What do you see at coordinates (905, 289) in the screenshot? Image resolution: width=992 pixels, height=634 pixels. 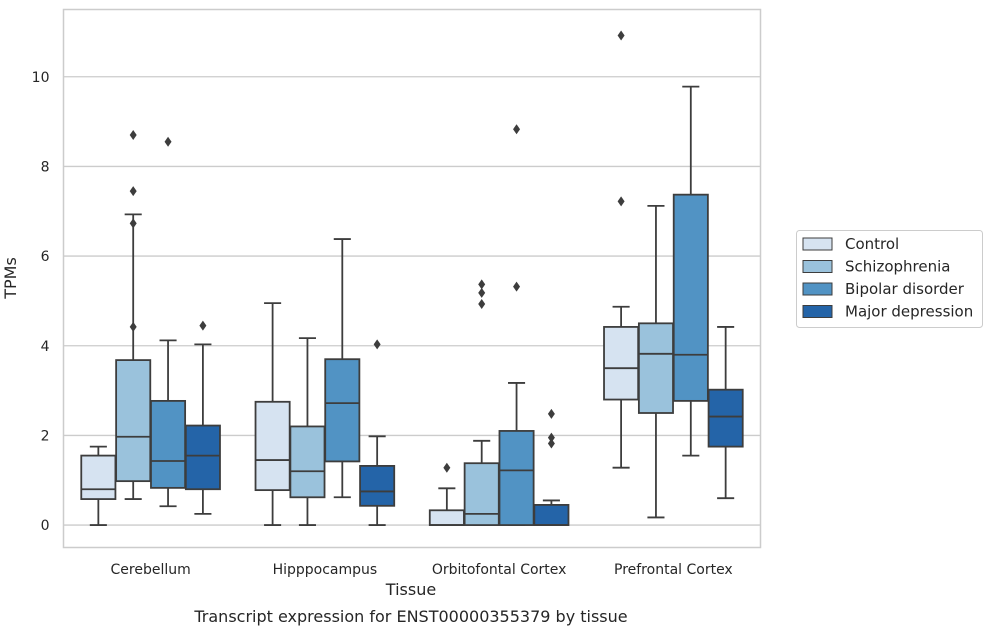 I see `legend-label: Bipolar disorder` at bounding box center [905, 289].